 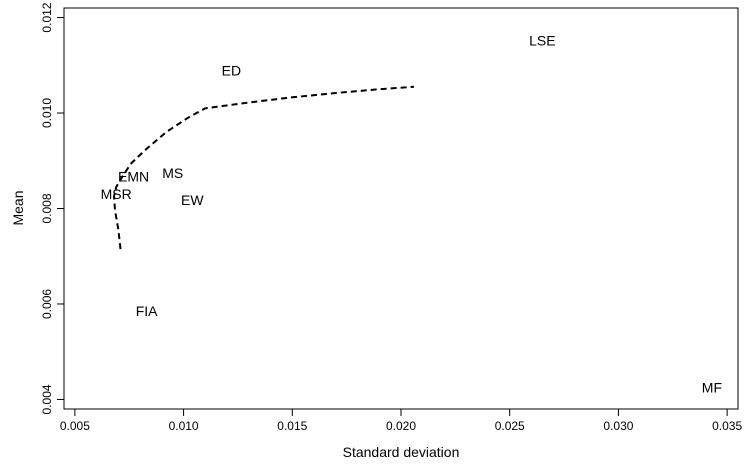 What do you see at coordinates (172, 173) in the screenshot?
I see `point-label-ms: MS` at bounding box center [172, 173].